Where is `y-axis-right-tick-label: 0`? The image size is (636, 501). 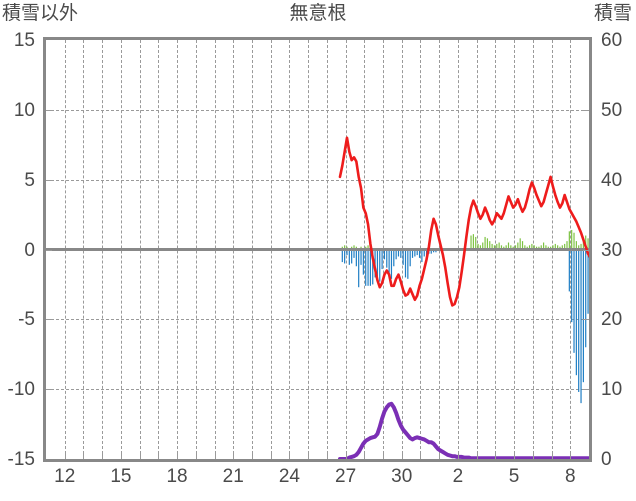
y-axis-right-tick-label: 0 is located at coordinates (606, 459).